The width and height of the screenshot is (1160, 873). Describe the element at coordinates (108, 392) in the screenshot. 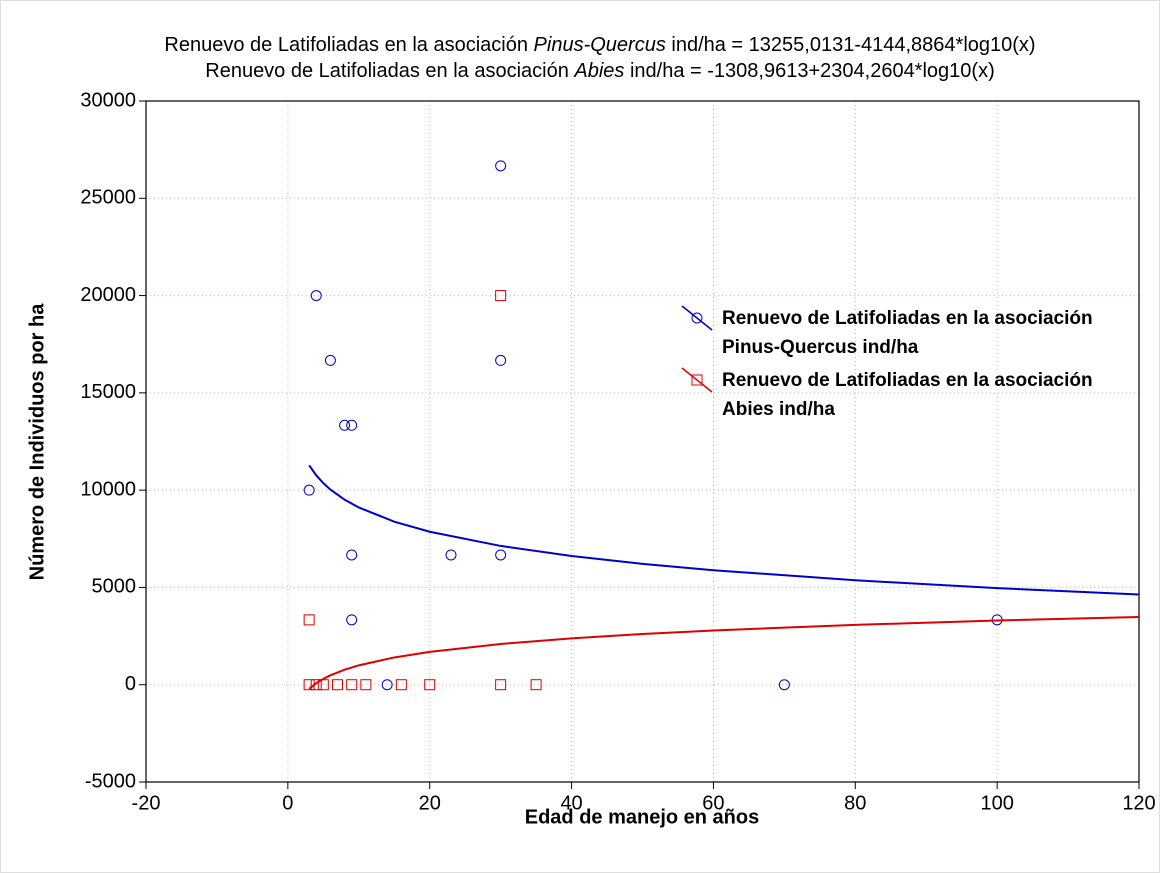

I see `y-tick-label: 15000` at that location.